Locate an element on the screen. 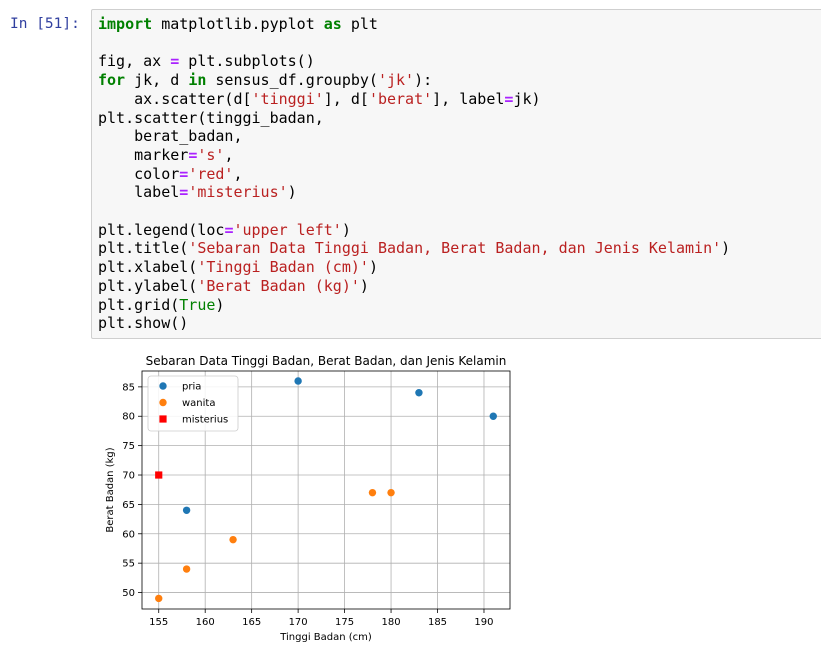  code-token: matplotlib.pyplot is located at coordinates (238, 24).